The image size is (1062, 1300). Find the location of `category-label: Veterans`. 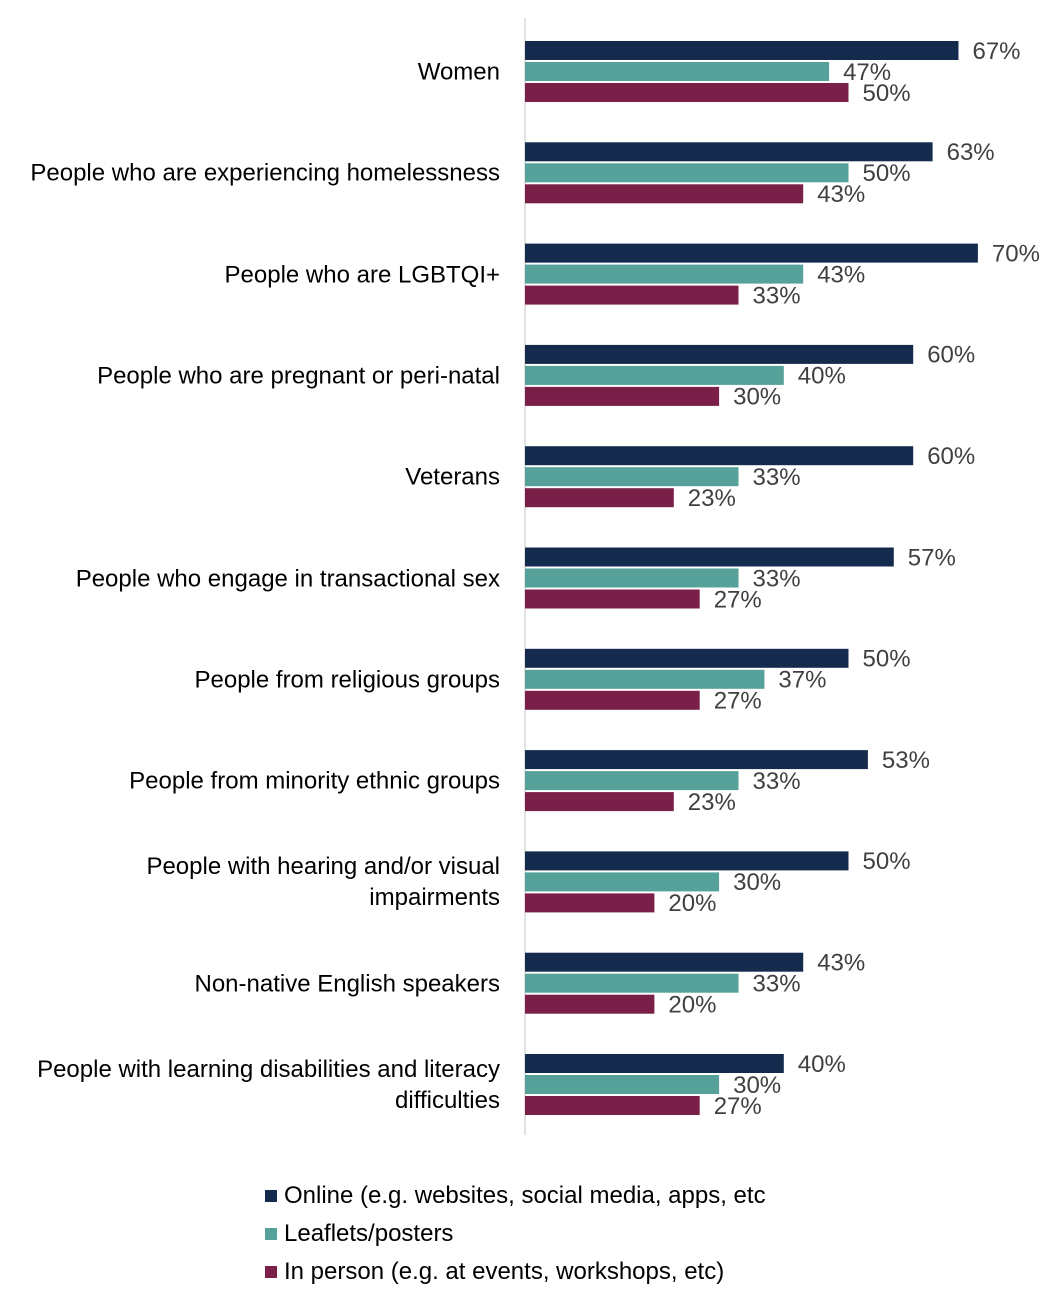

category-label: Veterans is located at coordinates (452, 477).